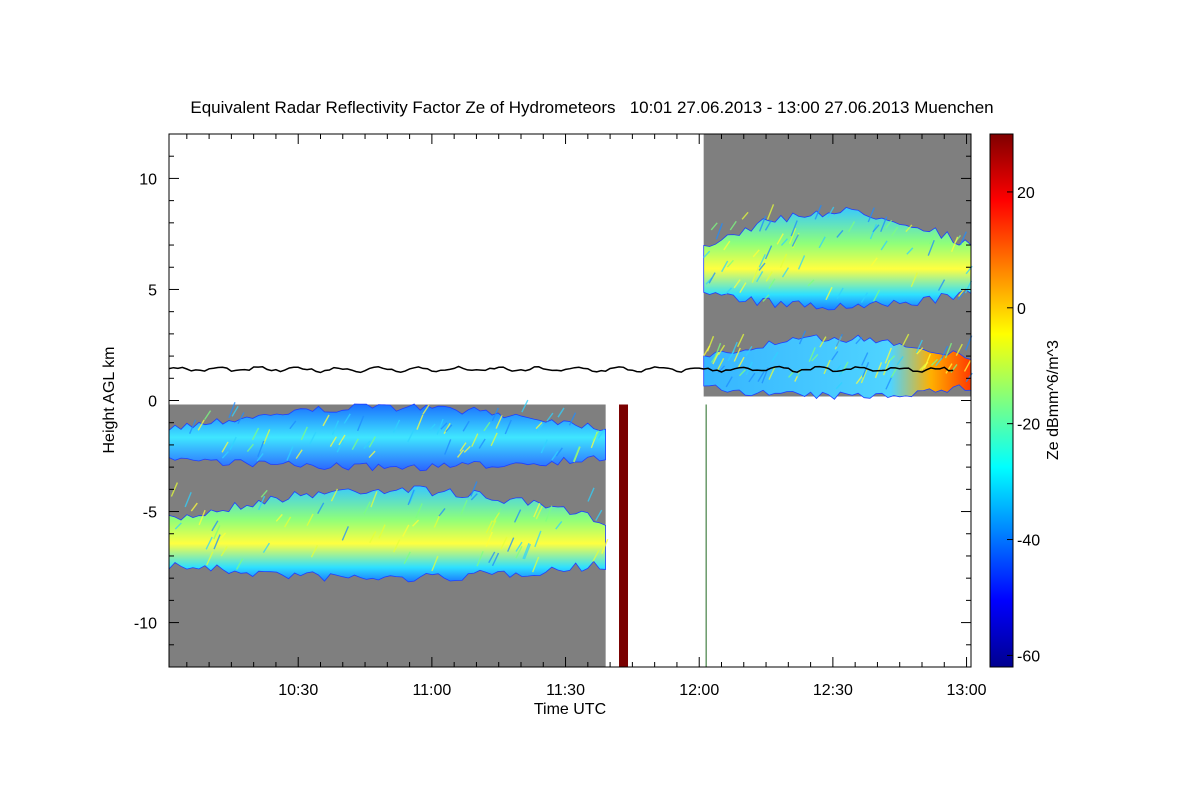  Describe the element at coordinates (145, 624) in the screenshot. I see `y-tick-label: -10` at that location.